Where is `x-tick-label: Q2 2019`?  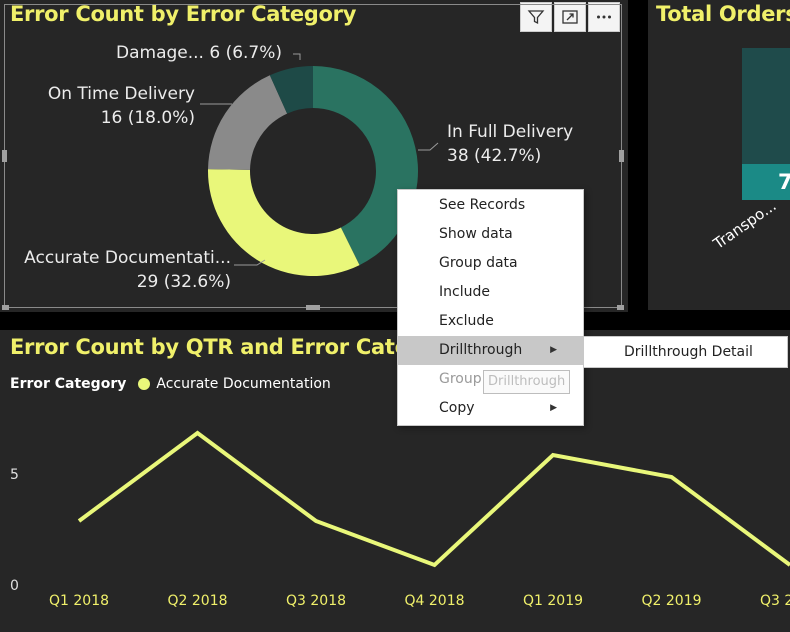 x-tick-label: Q2 2019 is located at coordinates (671, 601).